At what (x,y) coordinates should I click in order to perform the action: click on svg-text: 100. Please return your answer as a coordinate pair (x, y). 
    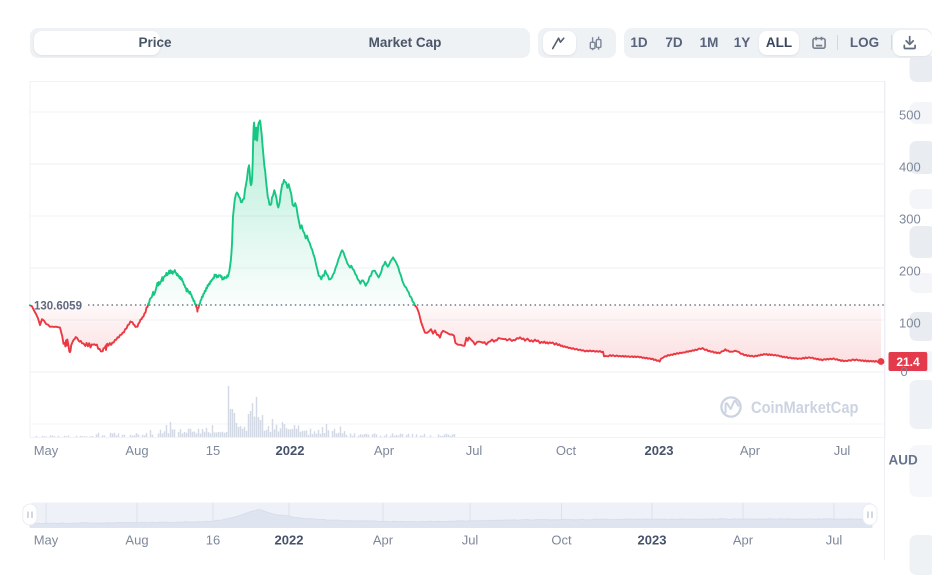
    Looking at the image, I should click on (910, 323).